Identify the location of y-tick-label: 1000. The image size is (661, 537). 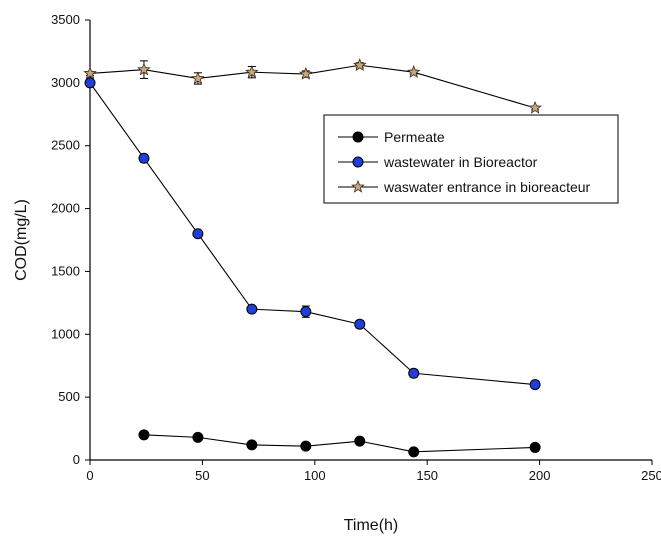
(65, 333).